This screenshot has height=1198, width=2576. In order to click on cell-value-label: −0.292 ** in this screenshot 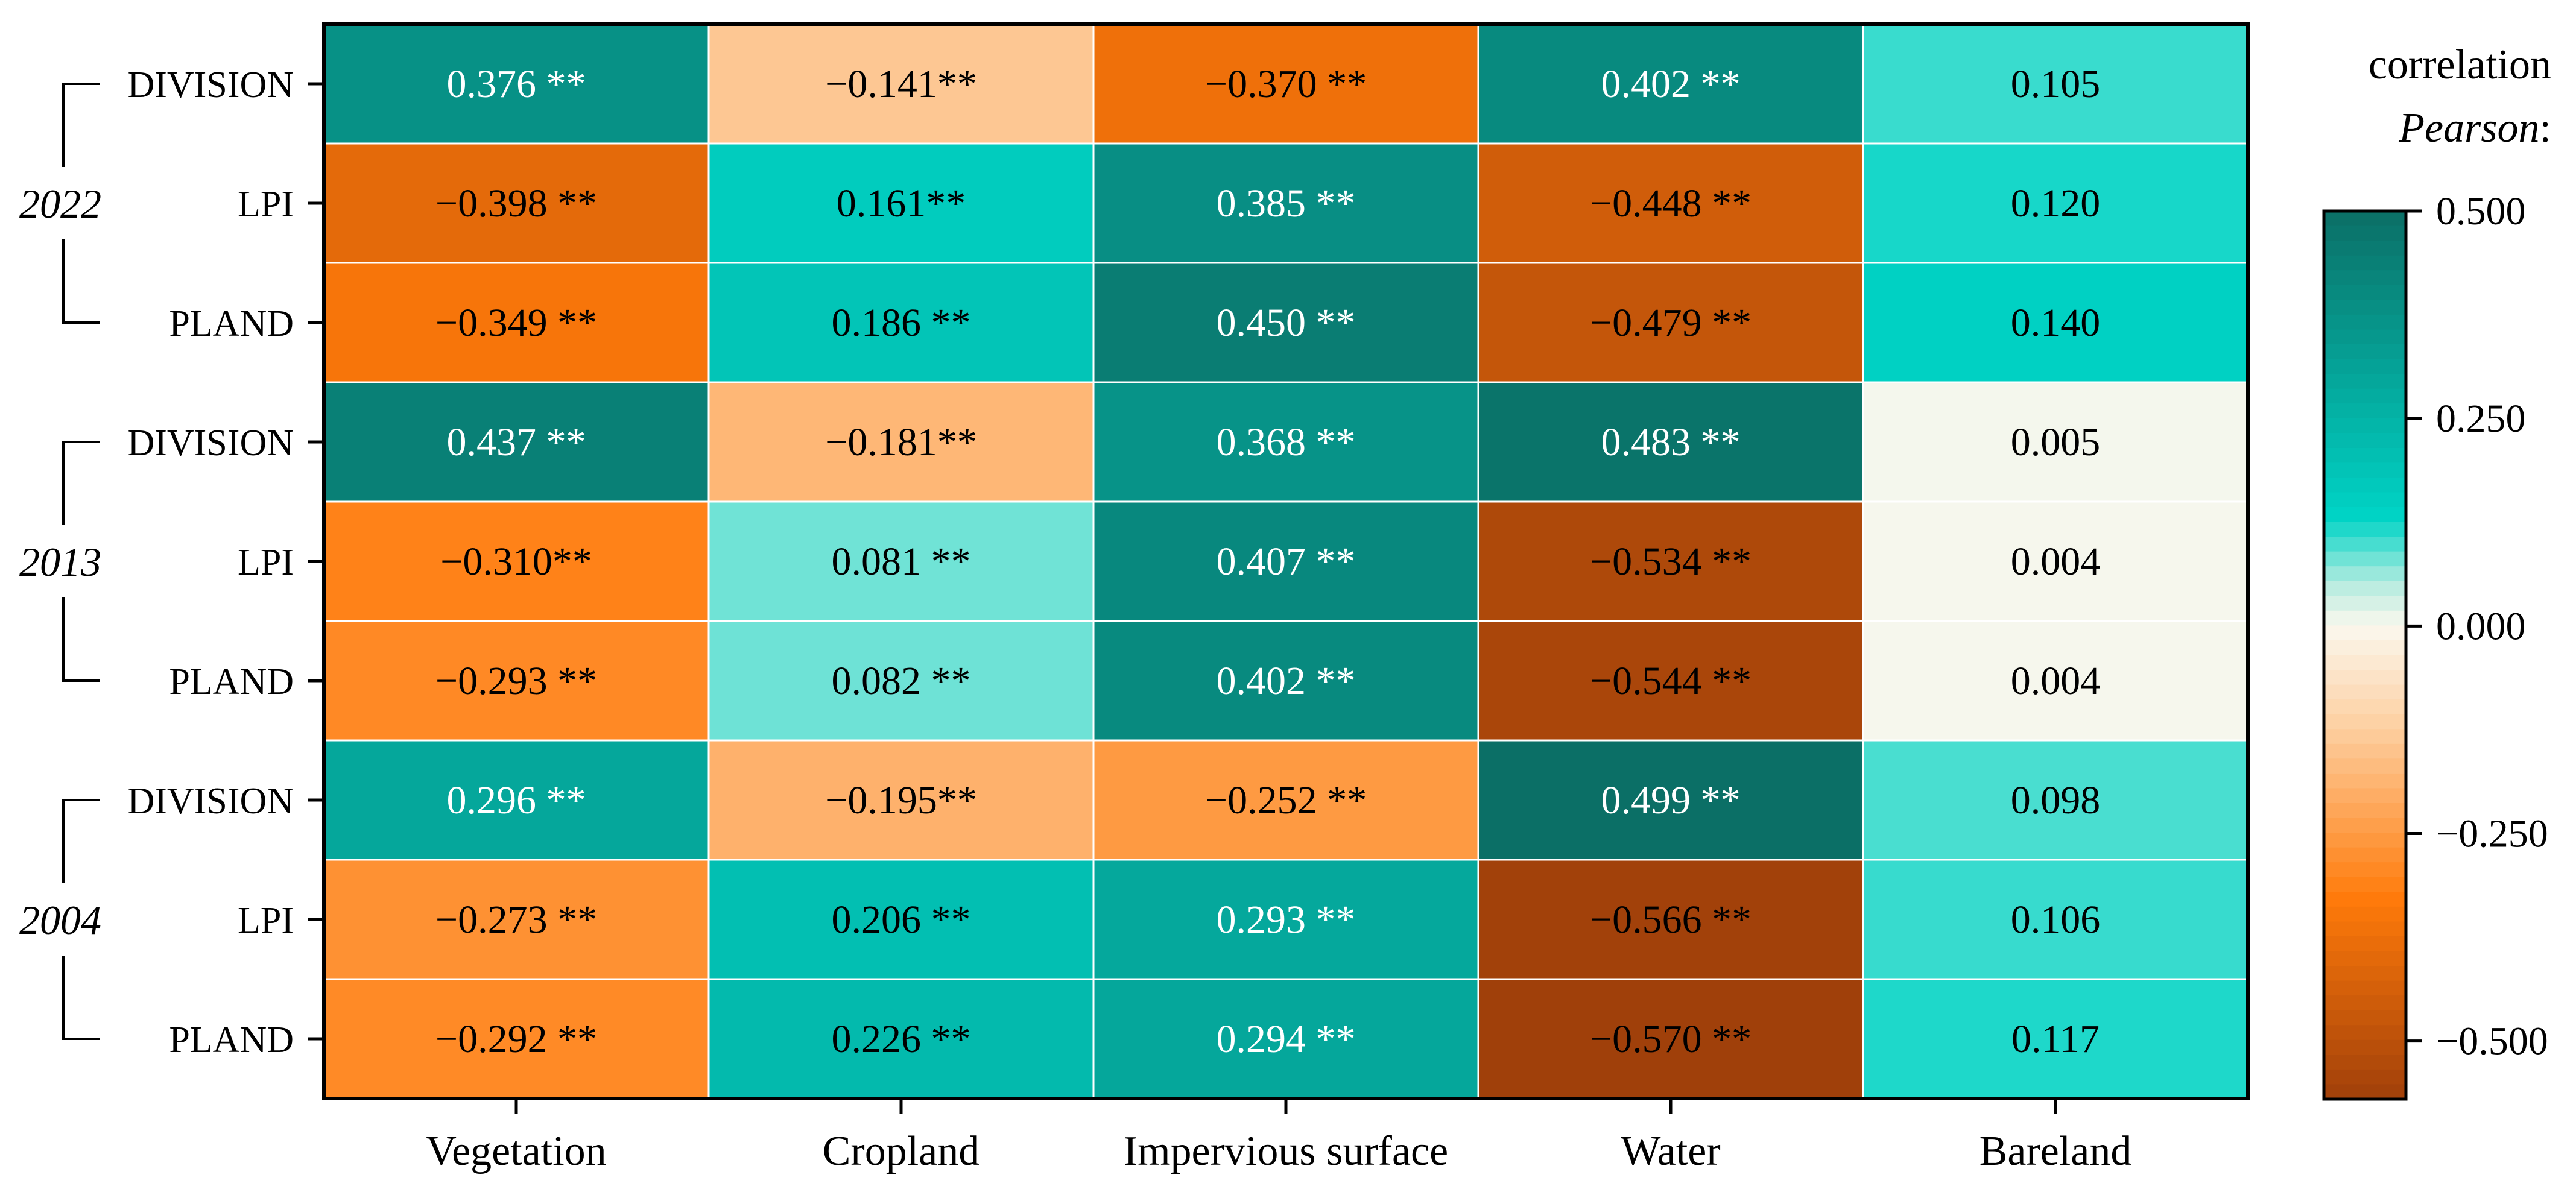, I will do `click(516, 1039)`.